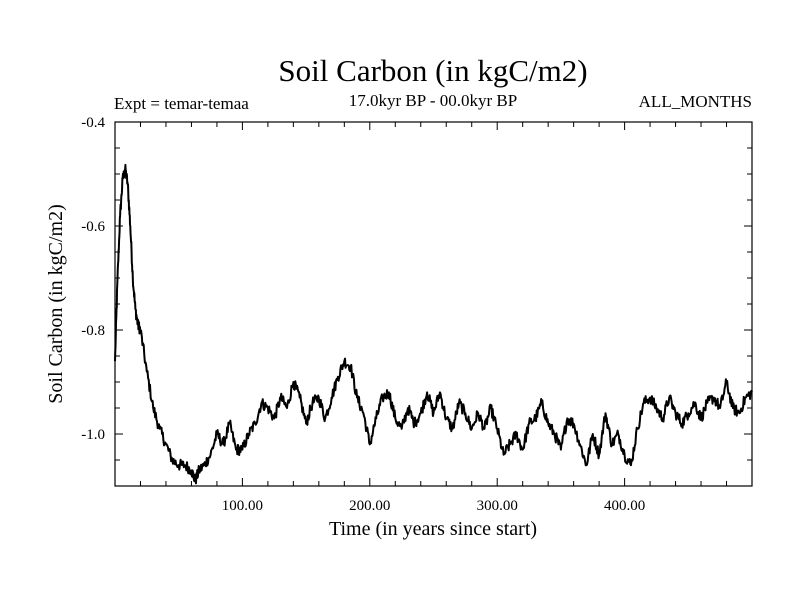  I want to click on subtitle-left: Expt = temar-temaa, so click(181, 103).